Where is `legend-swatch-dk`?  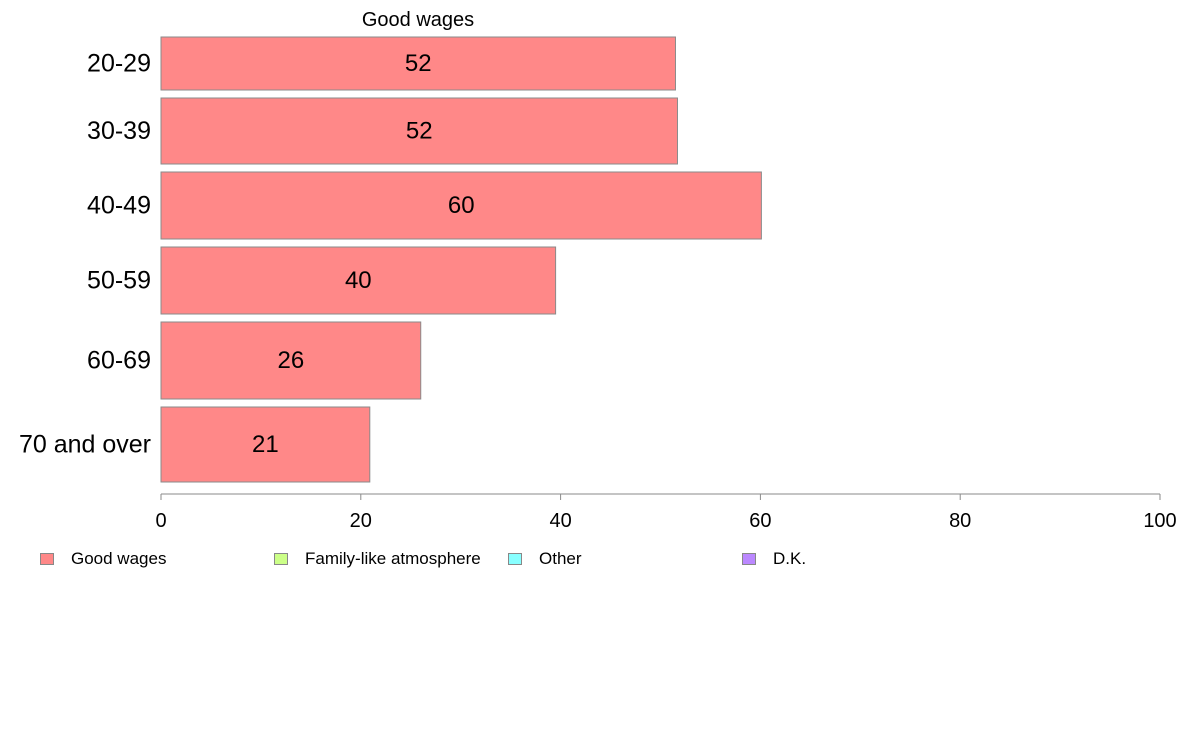
legend-swatch-dk is located at coordinates (749, 559).